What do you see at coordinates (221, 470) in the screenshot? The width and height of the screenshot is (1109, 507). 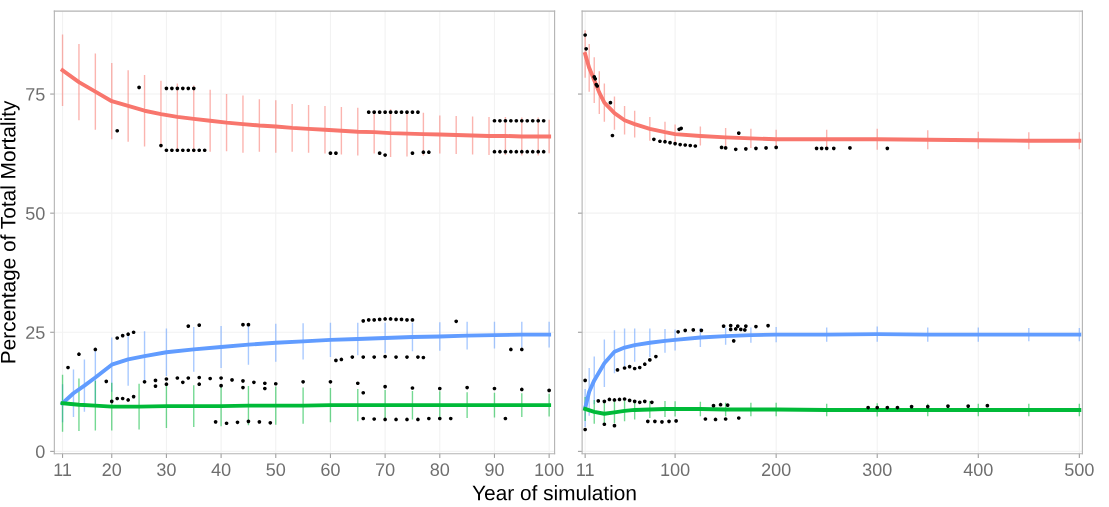 I see `x-tick-label: 40` at bounding box center [221, 470].